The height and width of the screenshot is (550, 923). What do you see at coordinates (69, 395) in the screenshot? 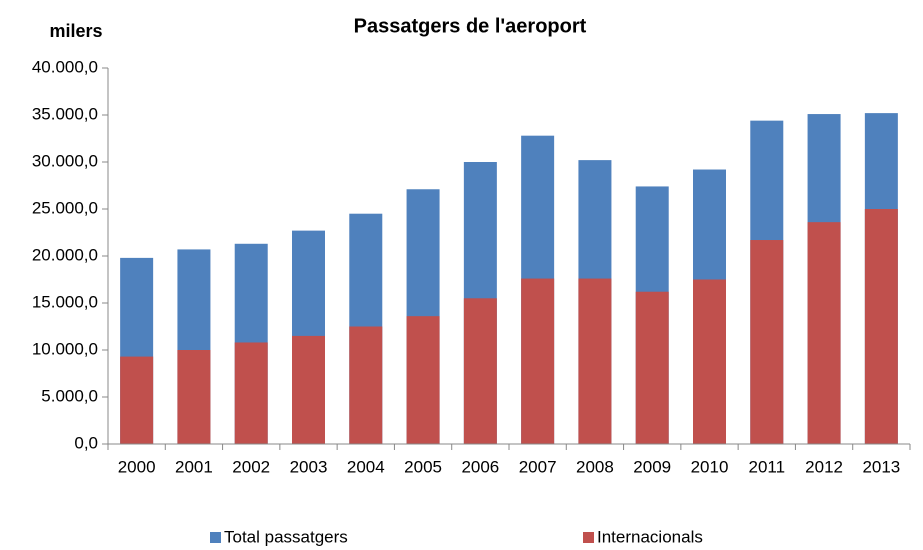
I see `y-tick-label: 5.000,0` at bounding box center [69, 395].